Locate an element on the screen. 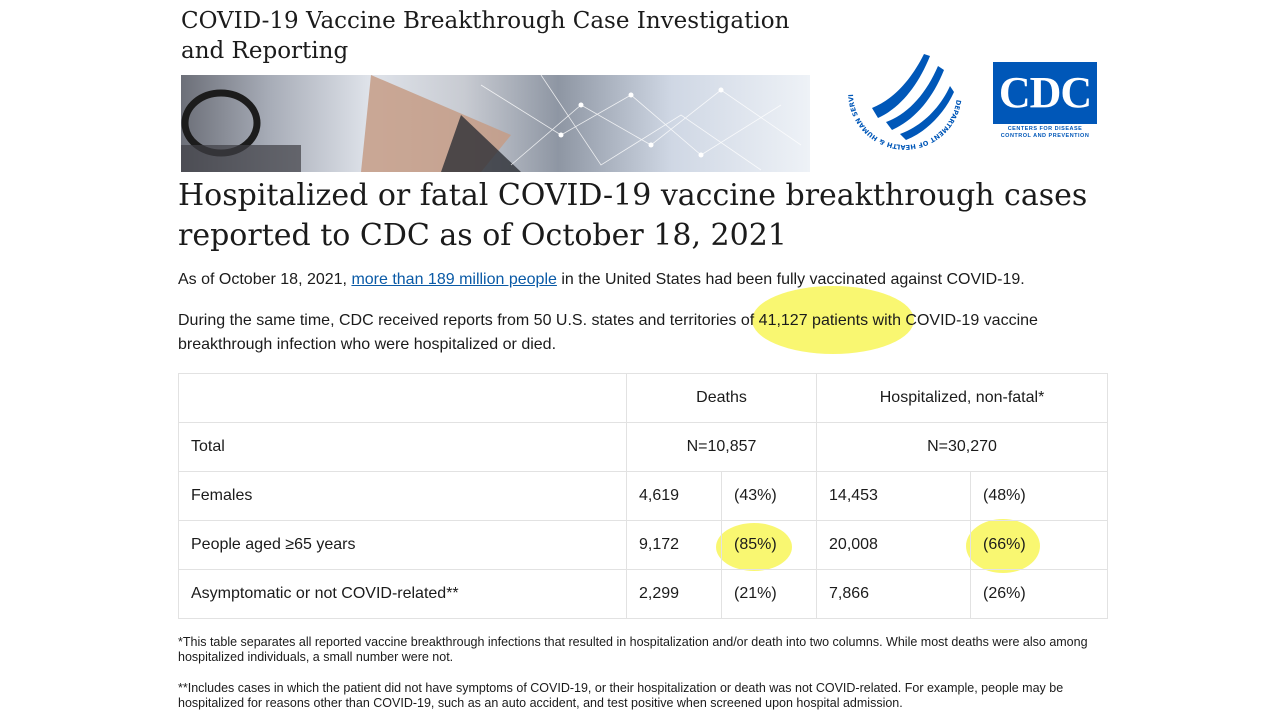 The image size is (1280, 720). cdc-tagline-line2: CONTROL AND PREVENTION is located at coordinates (1045, 136).